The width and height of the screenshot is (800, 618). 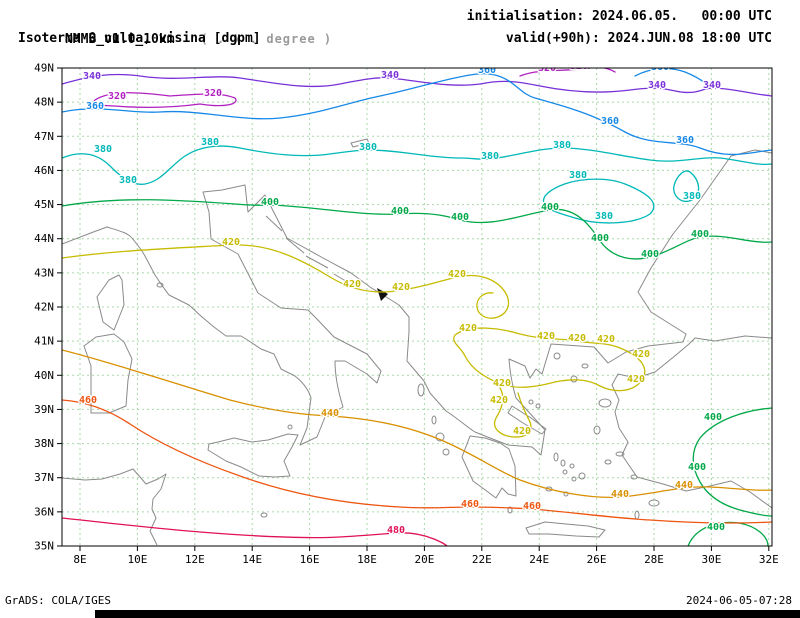 I want to click on x-axis-label: 18E, so click(x=367, y=559).